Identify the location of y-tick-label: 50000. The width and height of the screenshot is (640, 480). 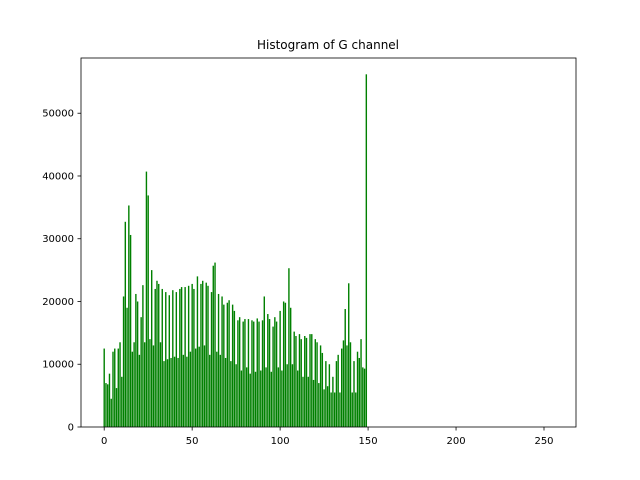
(58, 114).